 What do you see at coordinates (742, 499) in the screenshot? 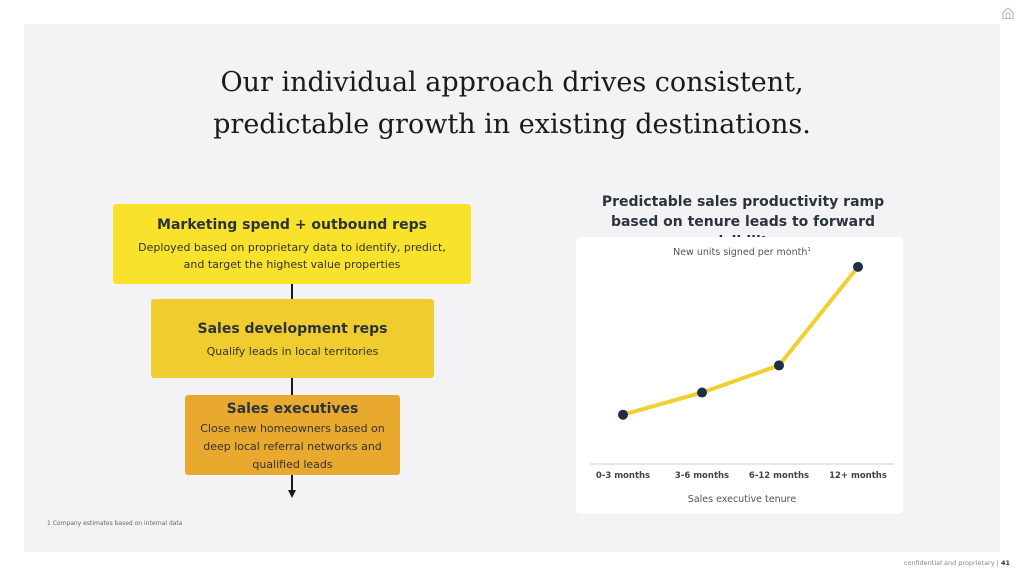
I see `x-axis-title: Sales executive tenure` at bounding box center [742, 499].